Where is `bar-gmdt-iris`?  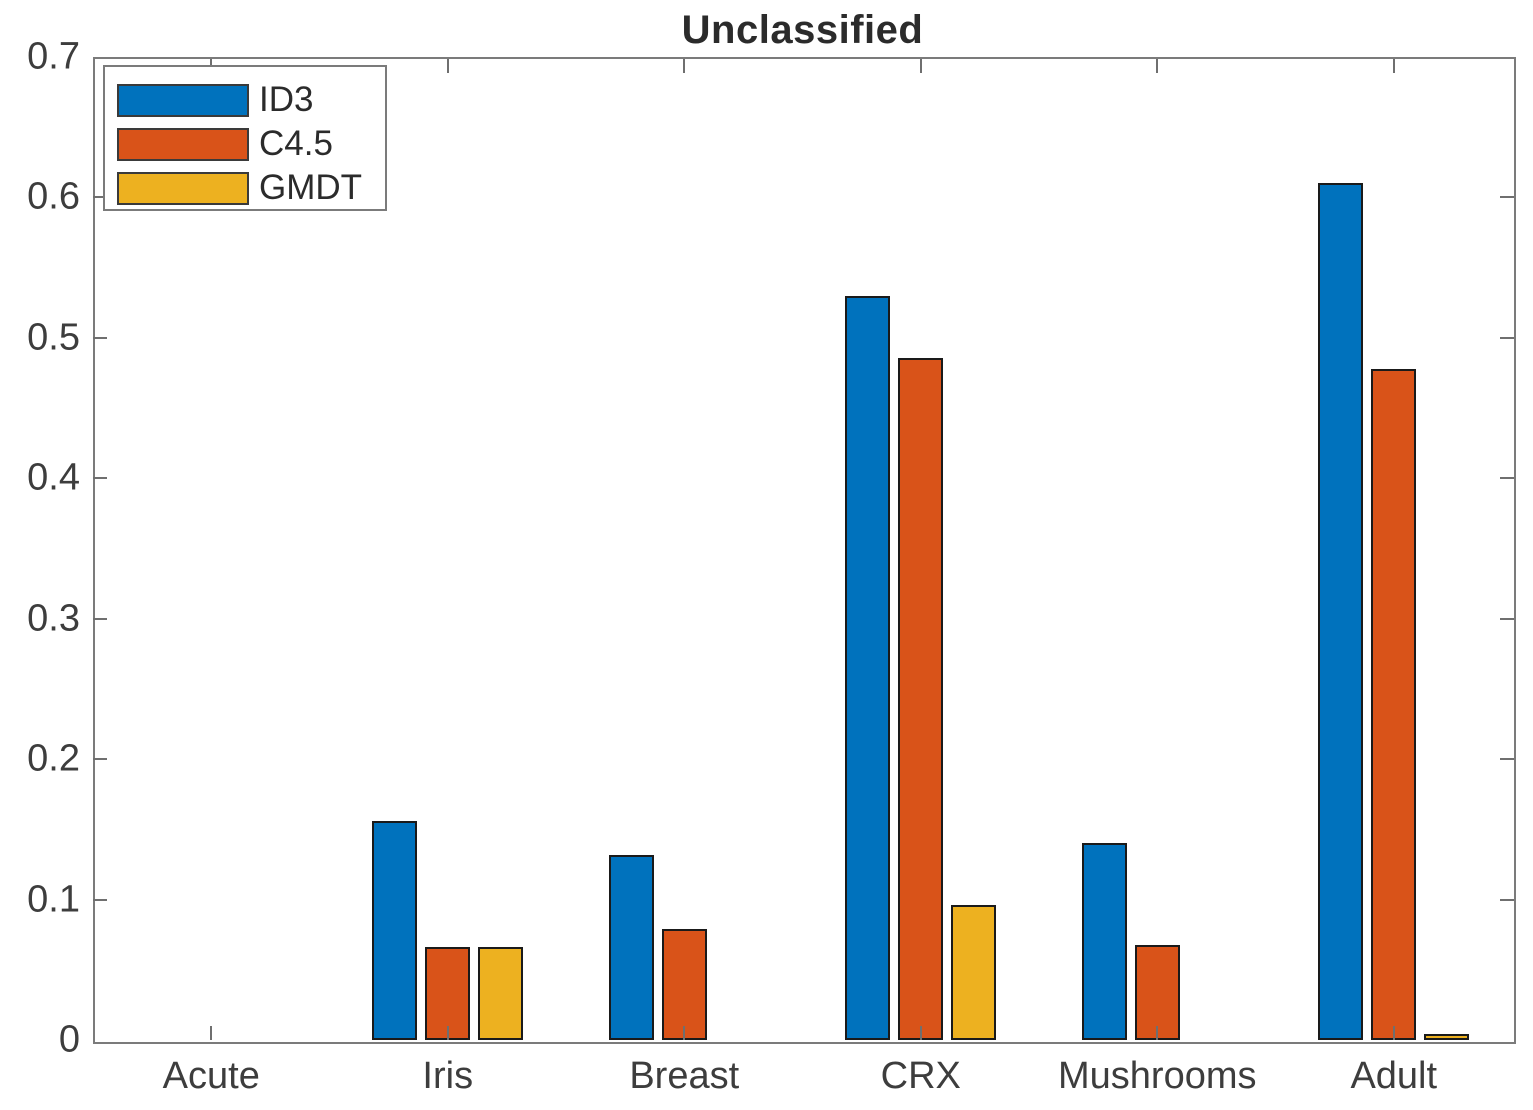 bar-gmdt-iris is located at coordinates (501, 993).